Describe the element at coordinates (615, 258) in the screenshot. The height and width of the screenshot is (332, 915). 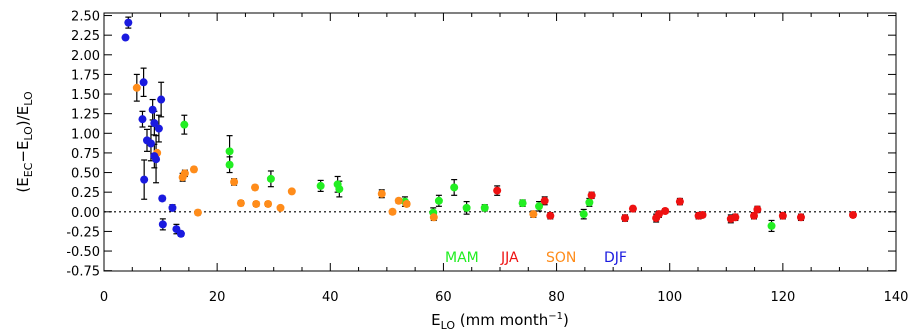
I see `legend-label-djf: DJF` at that location.